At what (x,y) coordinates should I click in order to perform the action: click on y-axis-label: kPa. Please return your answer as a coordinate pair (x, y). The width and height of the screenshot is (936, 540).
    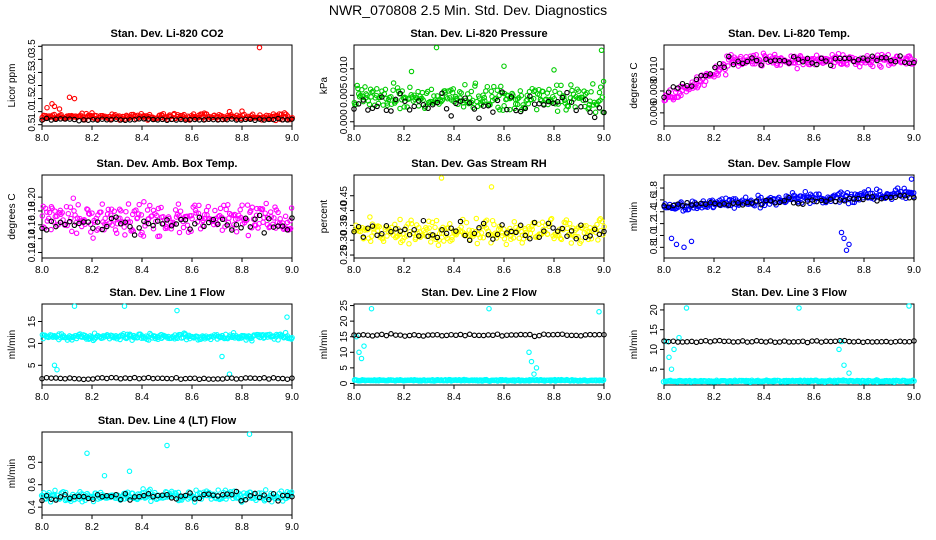
    Looking at the image, I should click on (324, 85).